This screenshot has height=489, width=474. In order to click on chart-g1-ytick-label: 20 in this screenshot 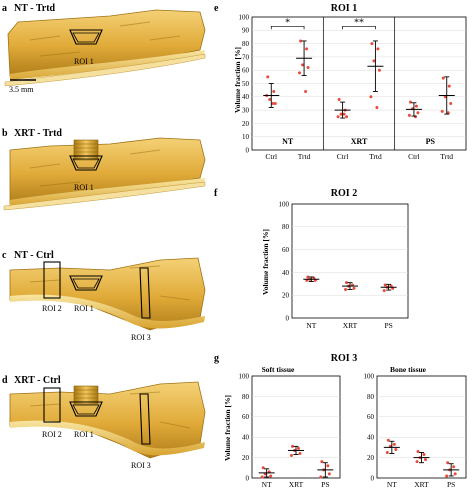, I will do `click(246, 458)`.